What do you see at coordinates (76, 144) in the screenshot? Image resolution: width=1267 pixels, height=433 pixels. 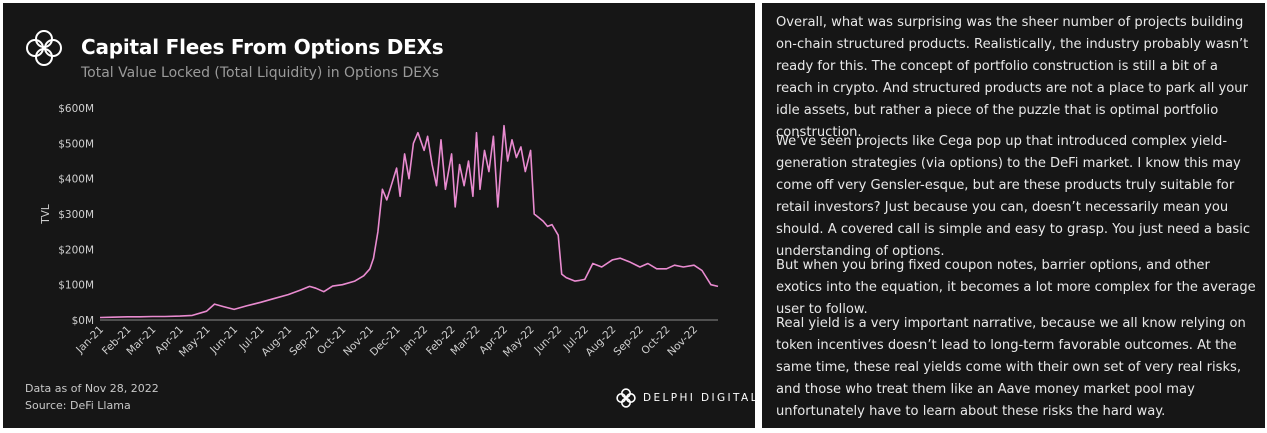 I see `y-tick-label: $500M` at bounding box center [76, 144].